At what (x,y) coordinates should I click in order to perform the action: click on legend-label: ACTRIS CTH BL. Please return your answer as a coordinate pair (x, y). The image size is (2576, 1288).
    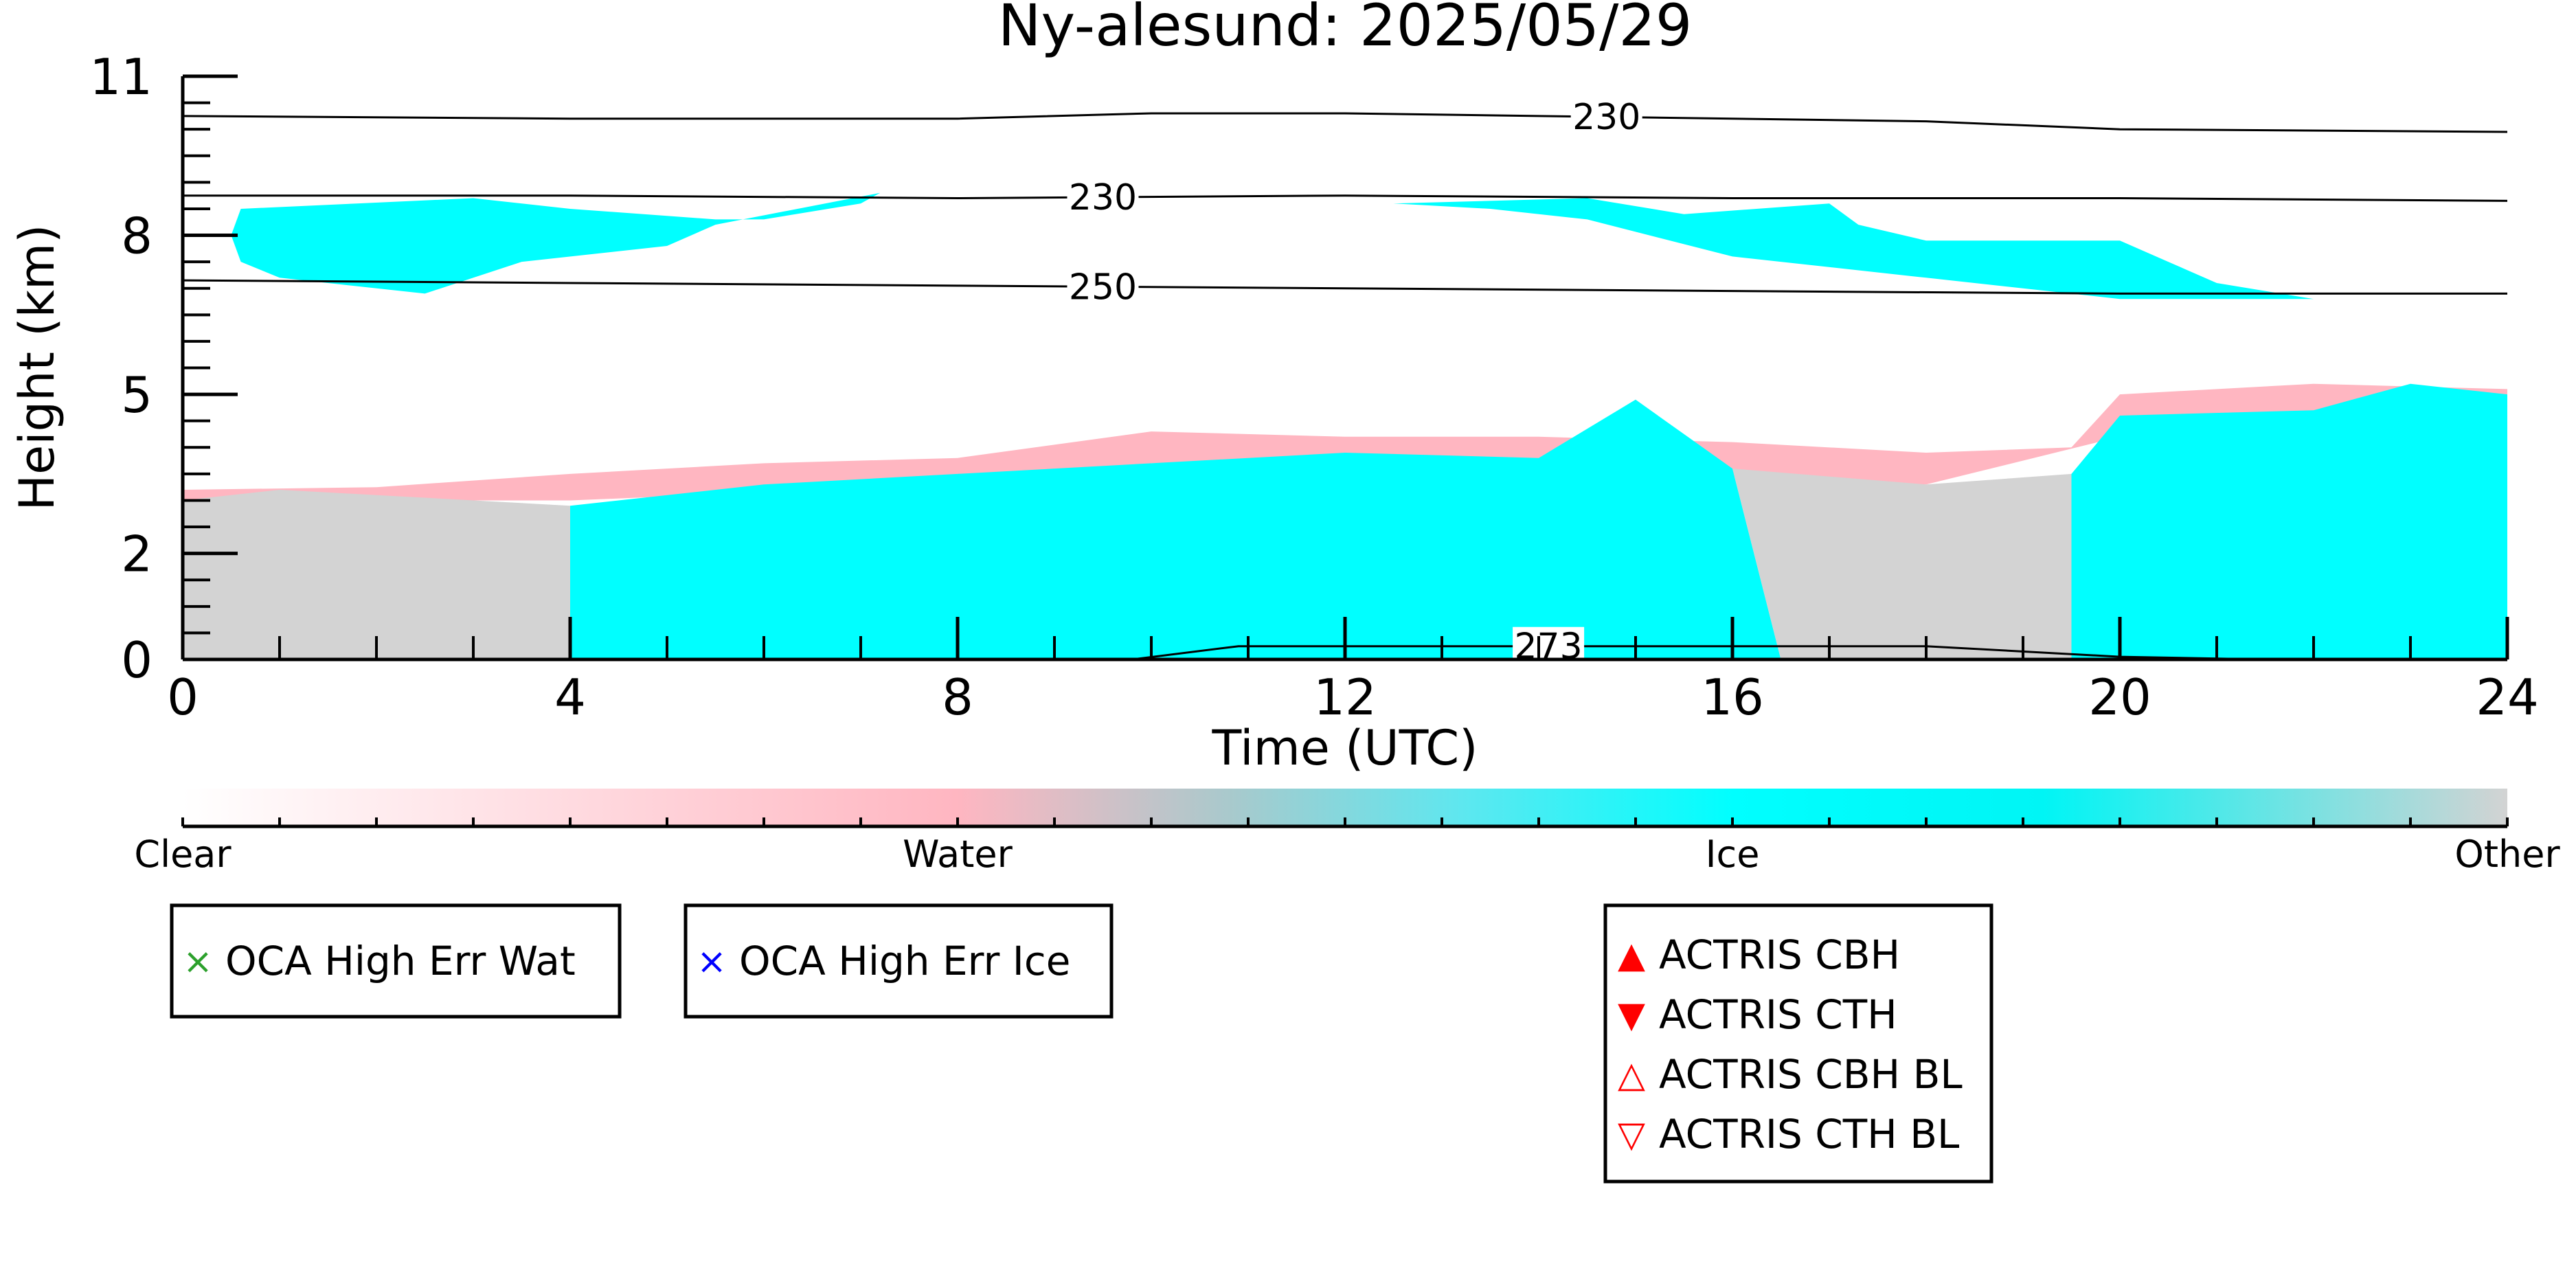
    Looking at the image, I should click on (1809, 1134).